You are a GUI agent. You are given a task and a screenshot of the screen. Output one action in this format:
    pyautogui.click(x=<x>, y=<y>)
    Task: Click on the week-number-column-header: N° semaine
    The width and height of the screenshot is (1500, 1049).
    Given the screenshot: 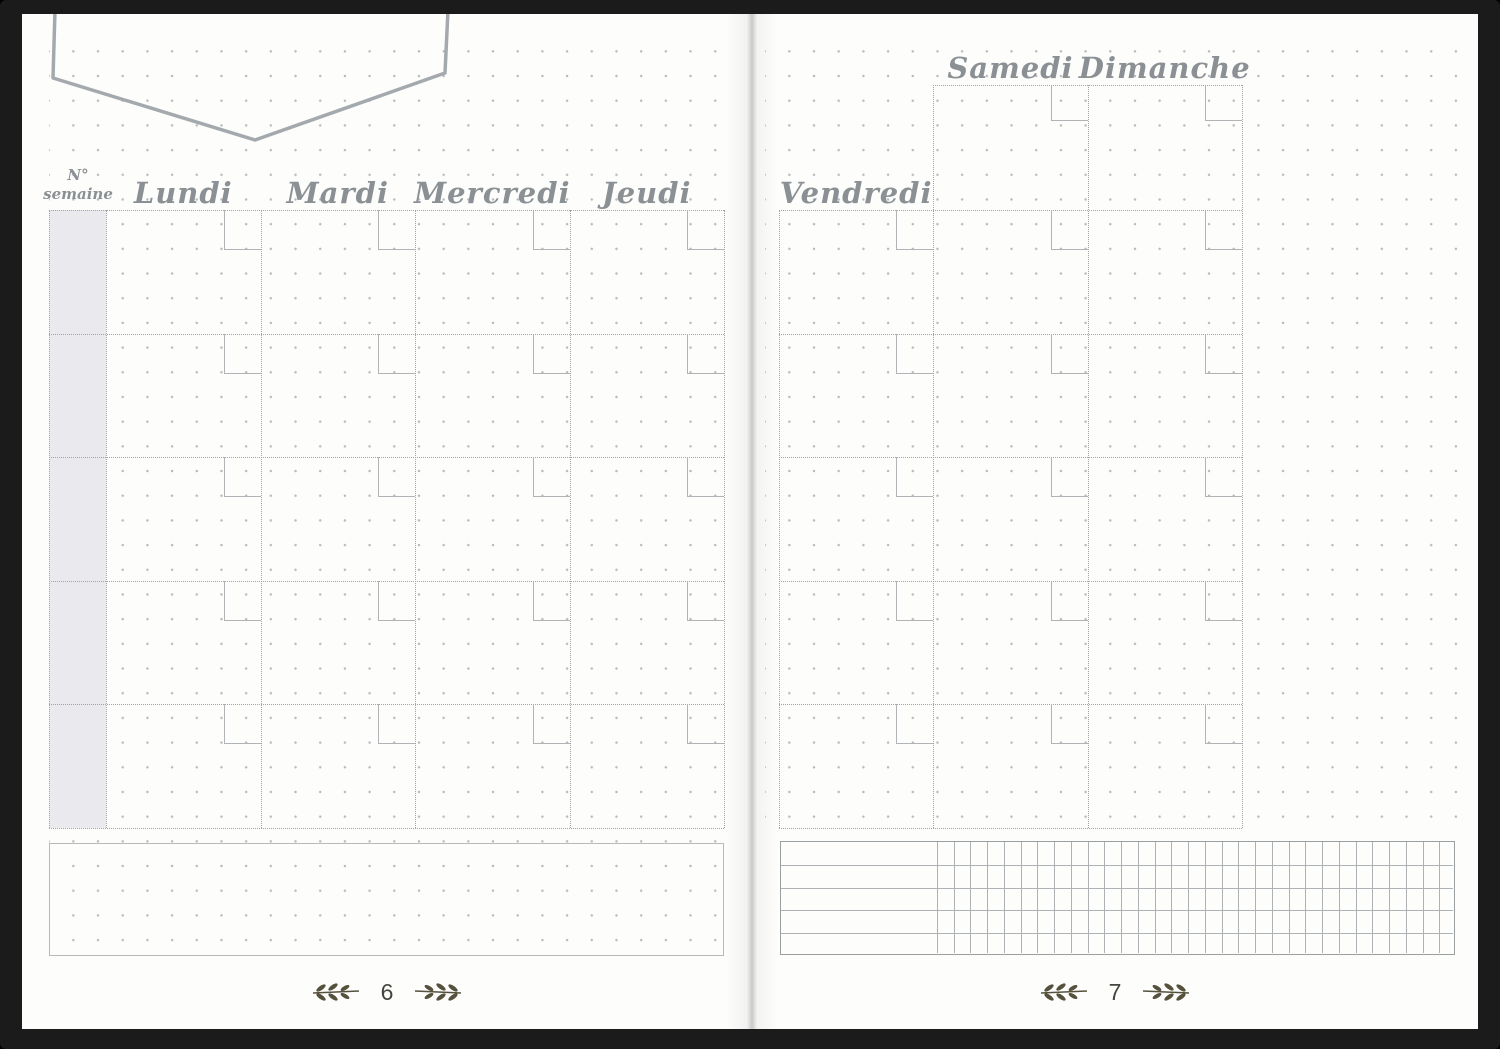 What is the action you would take?
    pyautogui.click(x=78, y=185)
    